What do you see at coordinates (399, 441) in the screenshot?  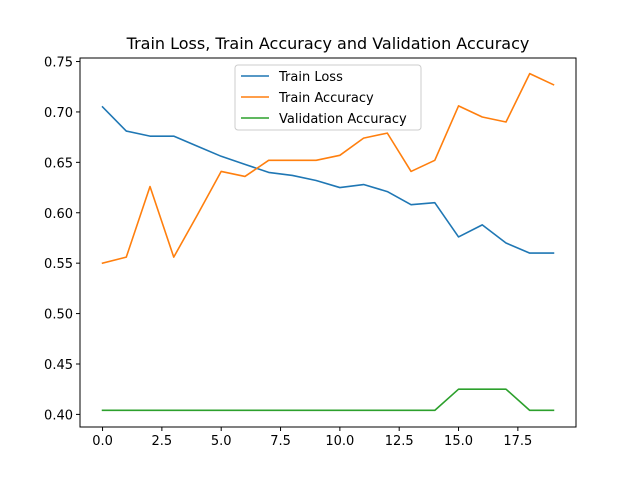 I see `x-tick-label: 12.5` at bounding box center [399, 441].